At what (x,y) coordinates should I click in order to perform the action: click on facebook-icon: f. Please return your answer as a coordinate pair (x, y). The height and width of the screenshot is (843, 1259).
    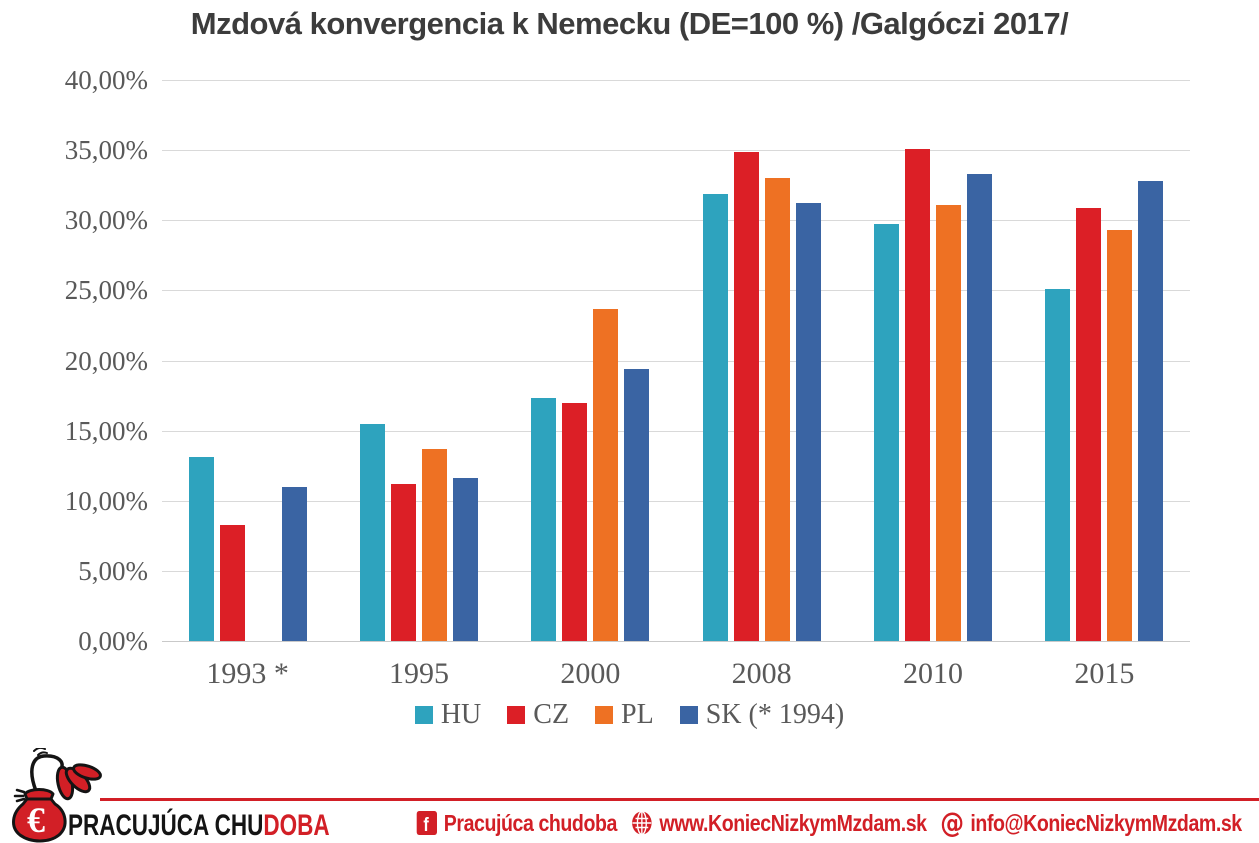
    Looking at the image, I should click on (427, 823).